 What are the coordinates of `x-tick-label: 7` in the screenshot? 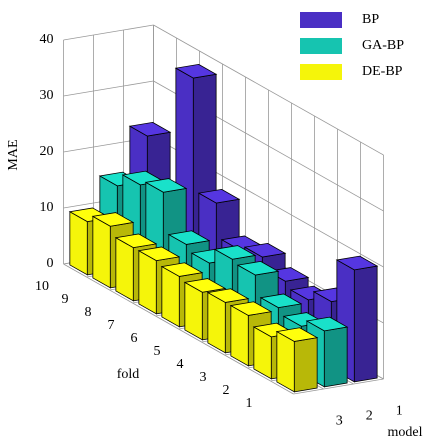 It's located at (111, 325).